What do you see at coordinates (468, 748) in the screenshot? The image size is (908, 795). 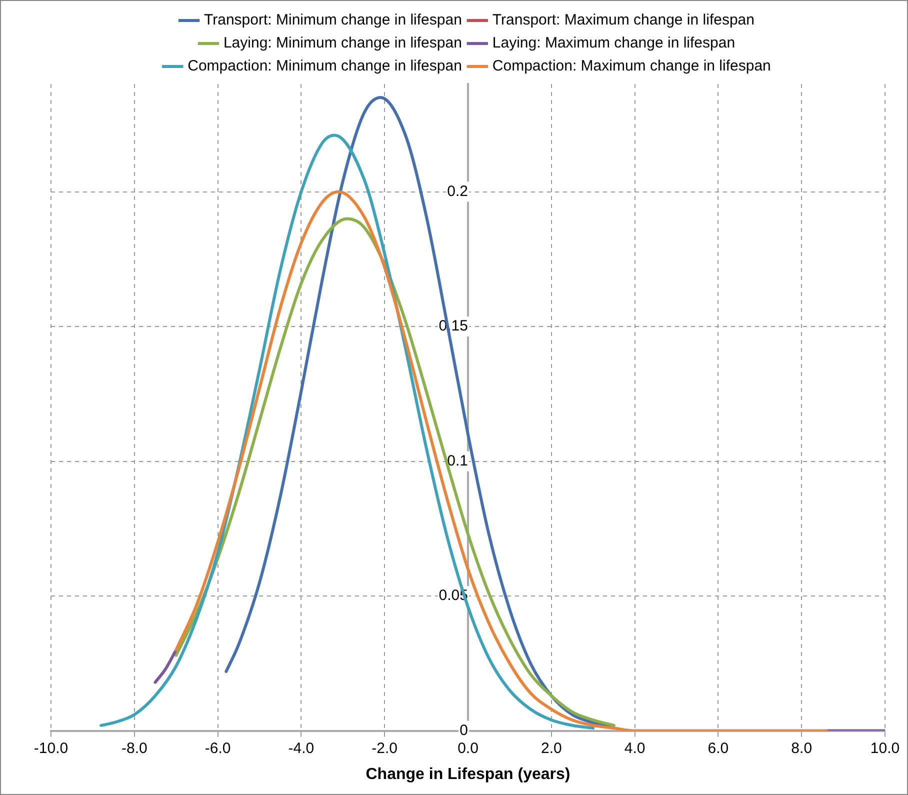 I see `x-tick-label: 0.0` at bounding box center [468, 748].